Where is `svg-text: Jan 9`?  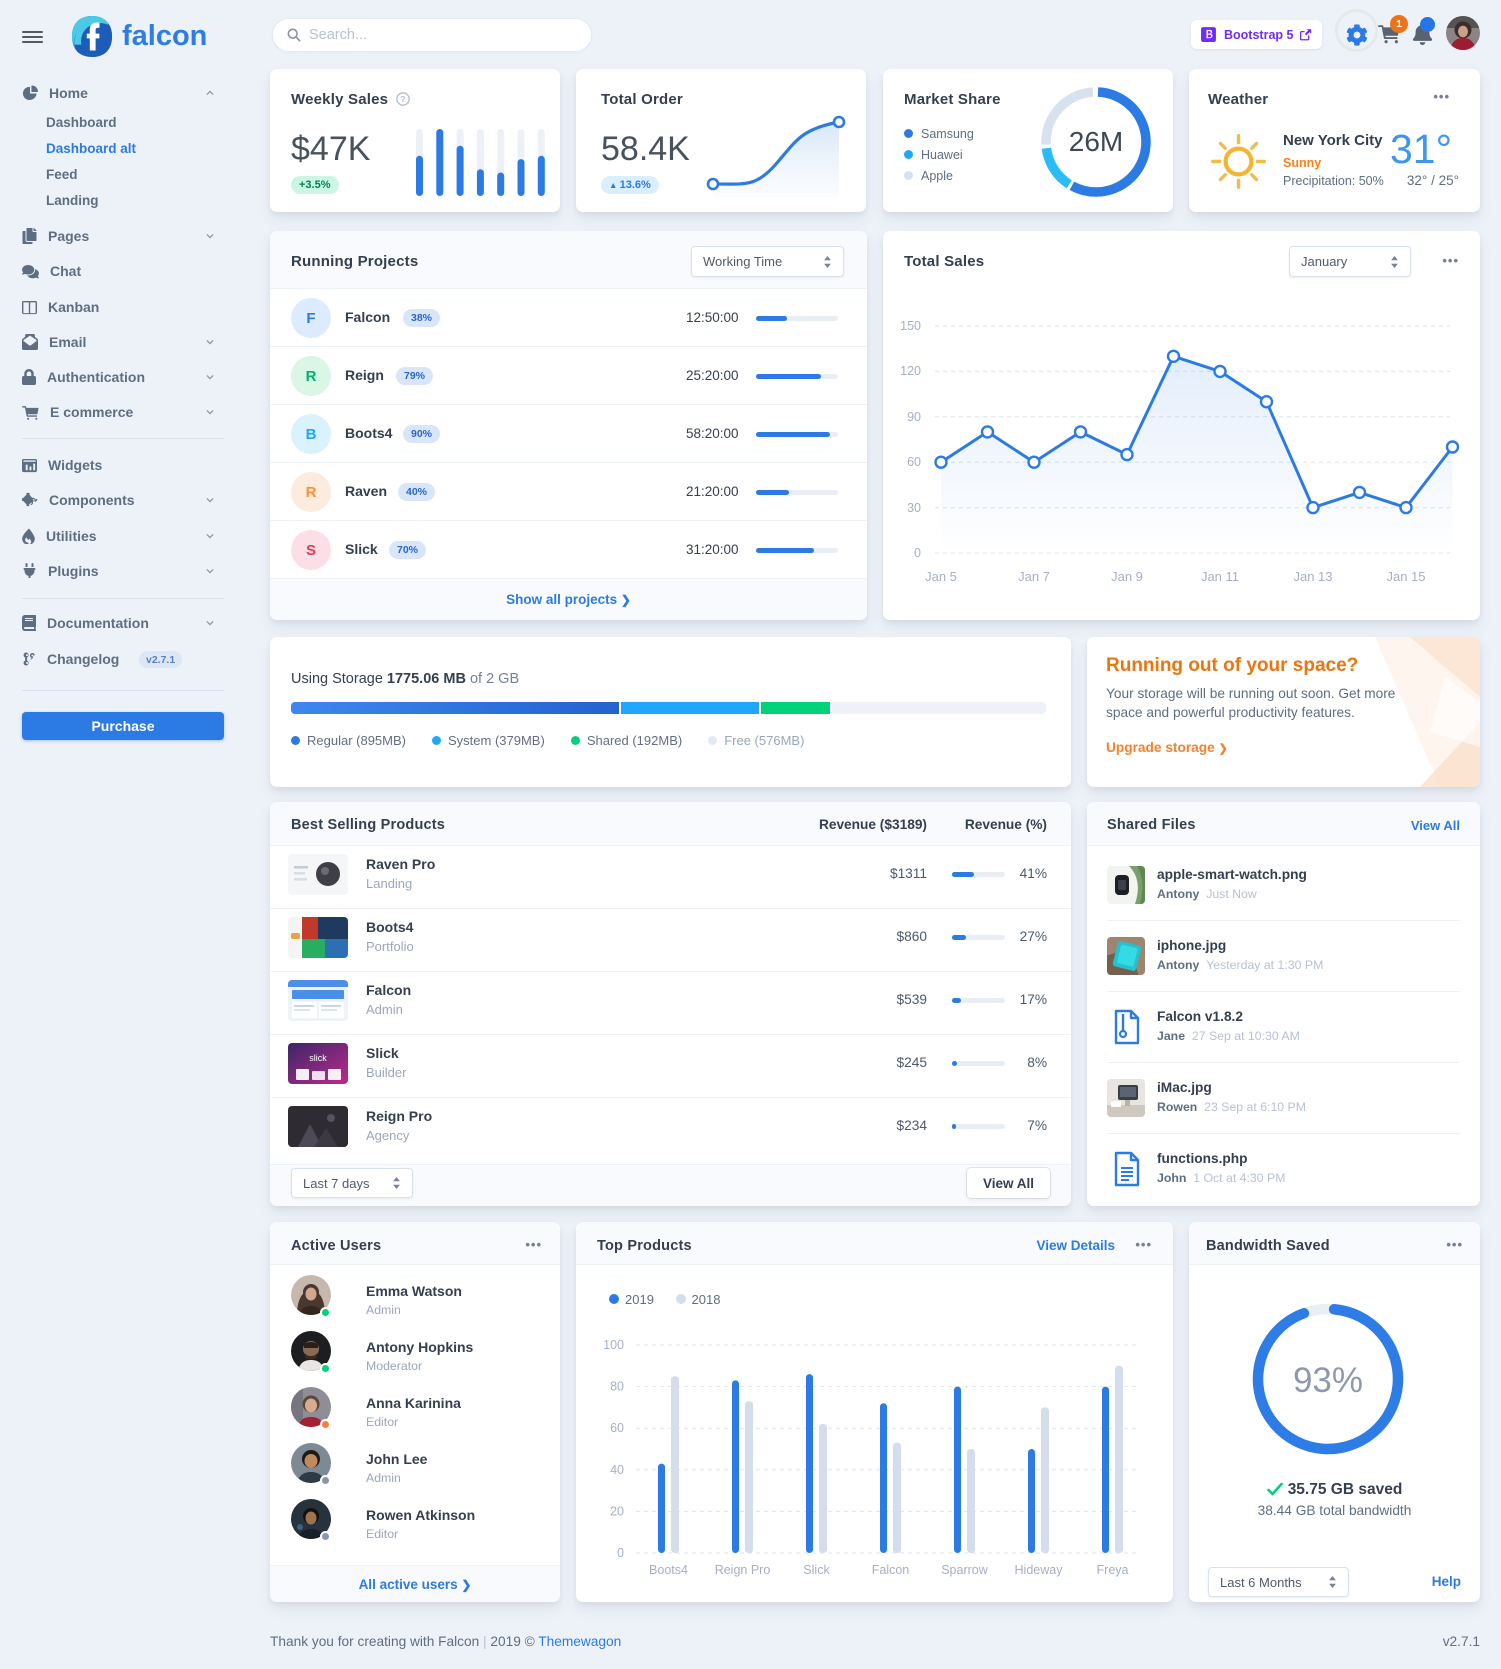 svg-text: Jan 9 is located at coordinates (1127, 576).